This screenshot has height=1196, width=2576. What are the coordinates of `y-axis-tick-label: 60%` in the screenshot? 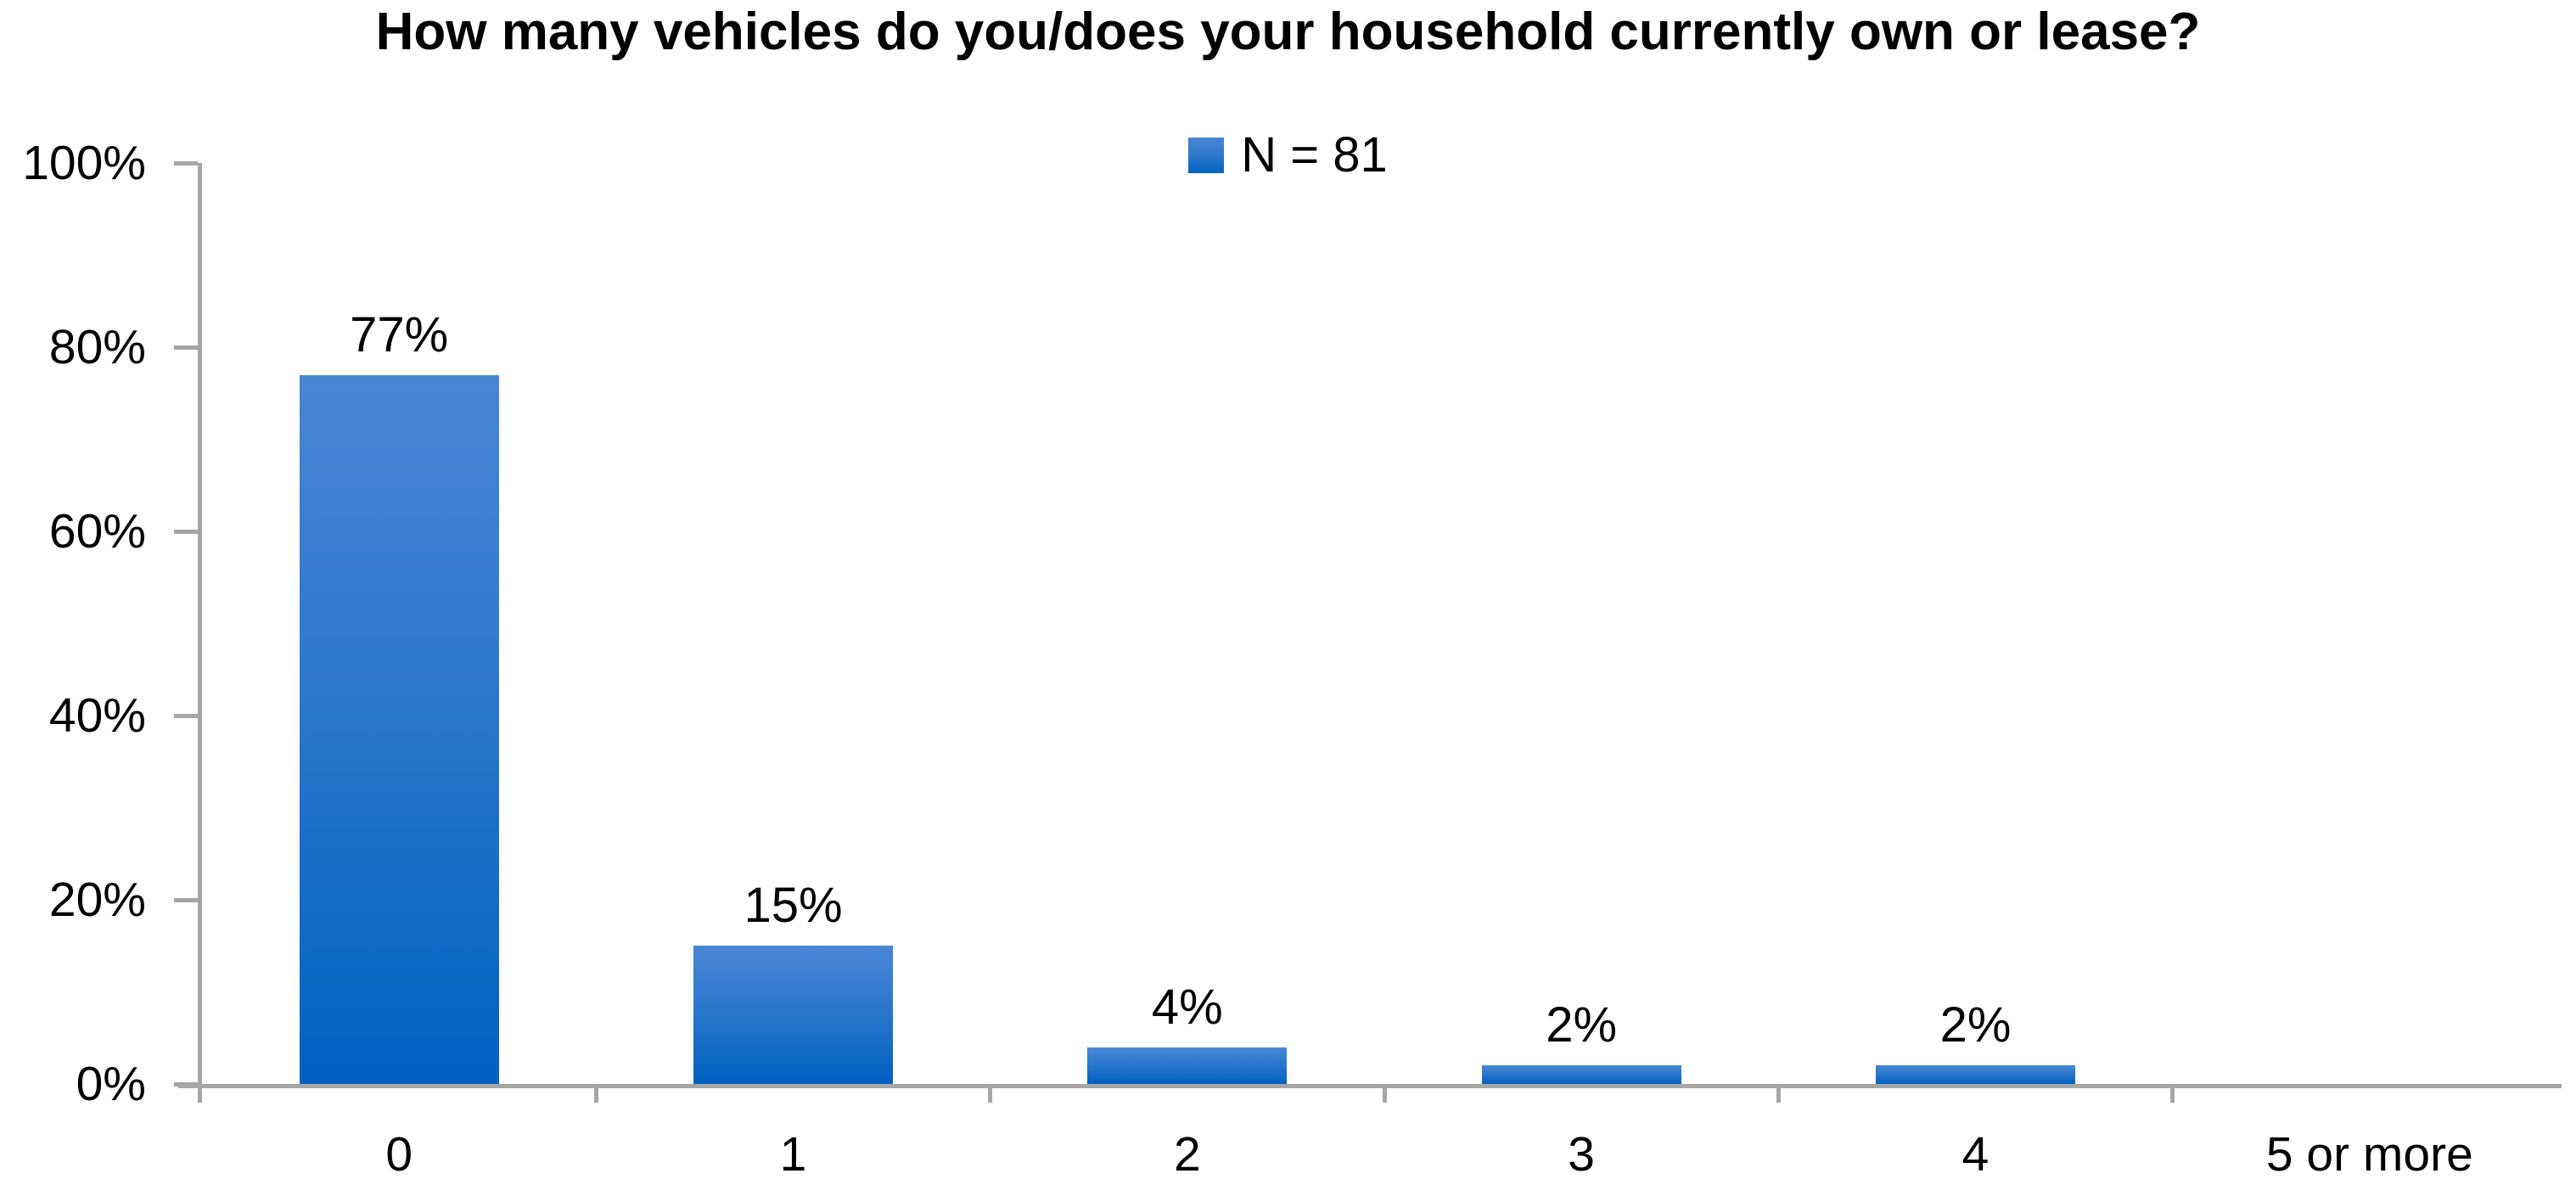 It's located at (97, 531).